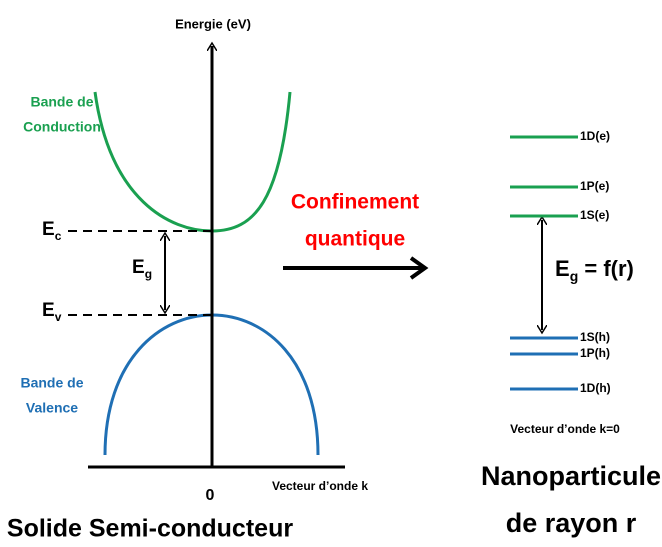 The width and height of the screenshot is (662, 547). Describe the element at coordinates (150, 529) in the screenshot. I see `left-caption: Solide Semi-conducteur` at that location.